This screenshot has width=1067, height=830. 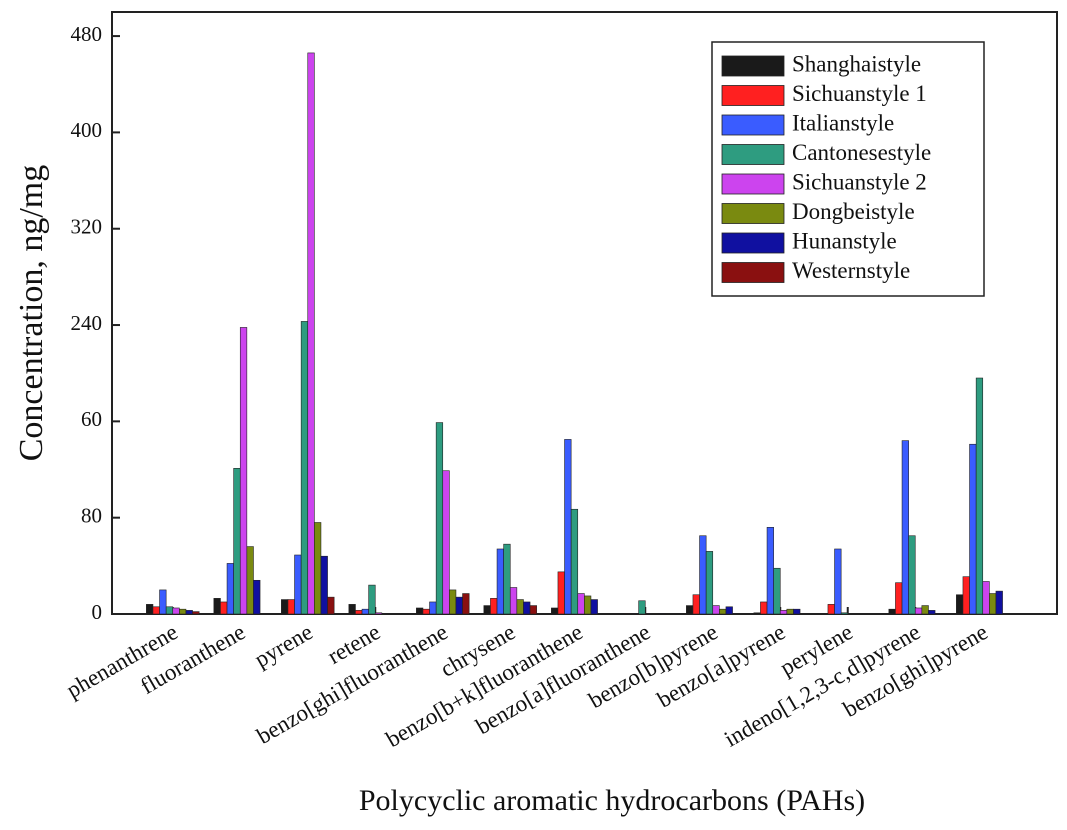 I want to click on x-axis-title: Polycyclic aromatic hydrocarbons (PAHs), so click(x=612, y=800).